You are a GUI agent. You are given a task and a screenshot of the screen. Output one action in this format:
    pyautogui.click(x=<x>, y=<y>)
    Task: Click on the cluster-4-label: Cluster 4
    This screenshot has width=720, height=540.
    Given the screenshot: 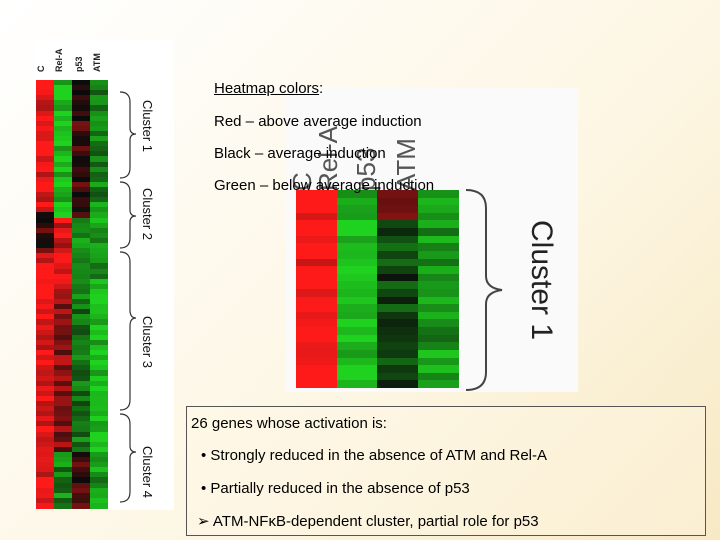 What is the action you would take?
    pyautogui.click(x=147, y=472)
    